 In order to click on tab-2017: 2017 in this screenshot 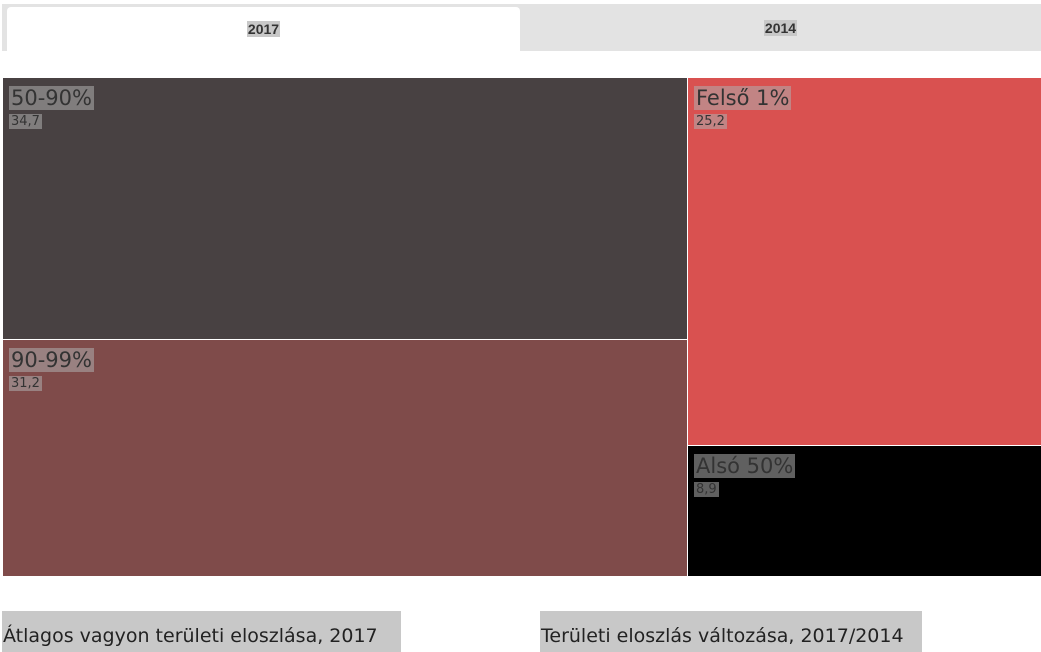, I will do `click(263, 29)`.